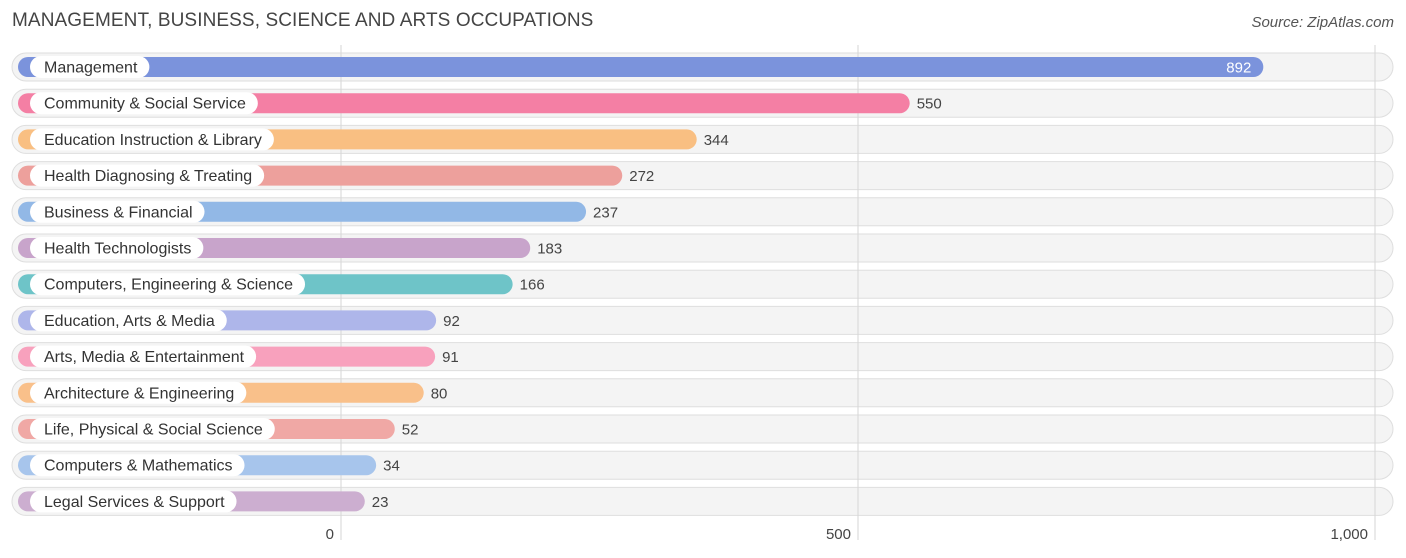 This screenshot has width=1406, height=558. I want to click on value-label: 34, so click(391, 466).